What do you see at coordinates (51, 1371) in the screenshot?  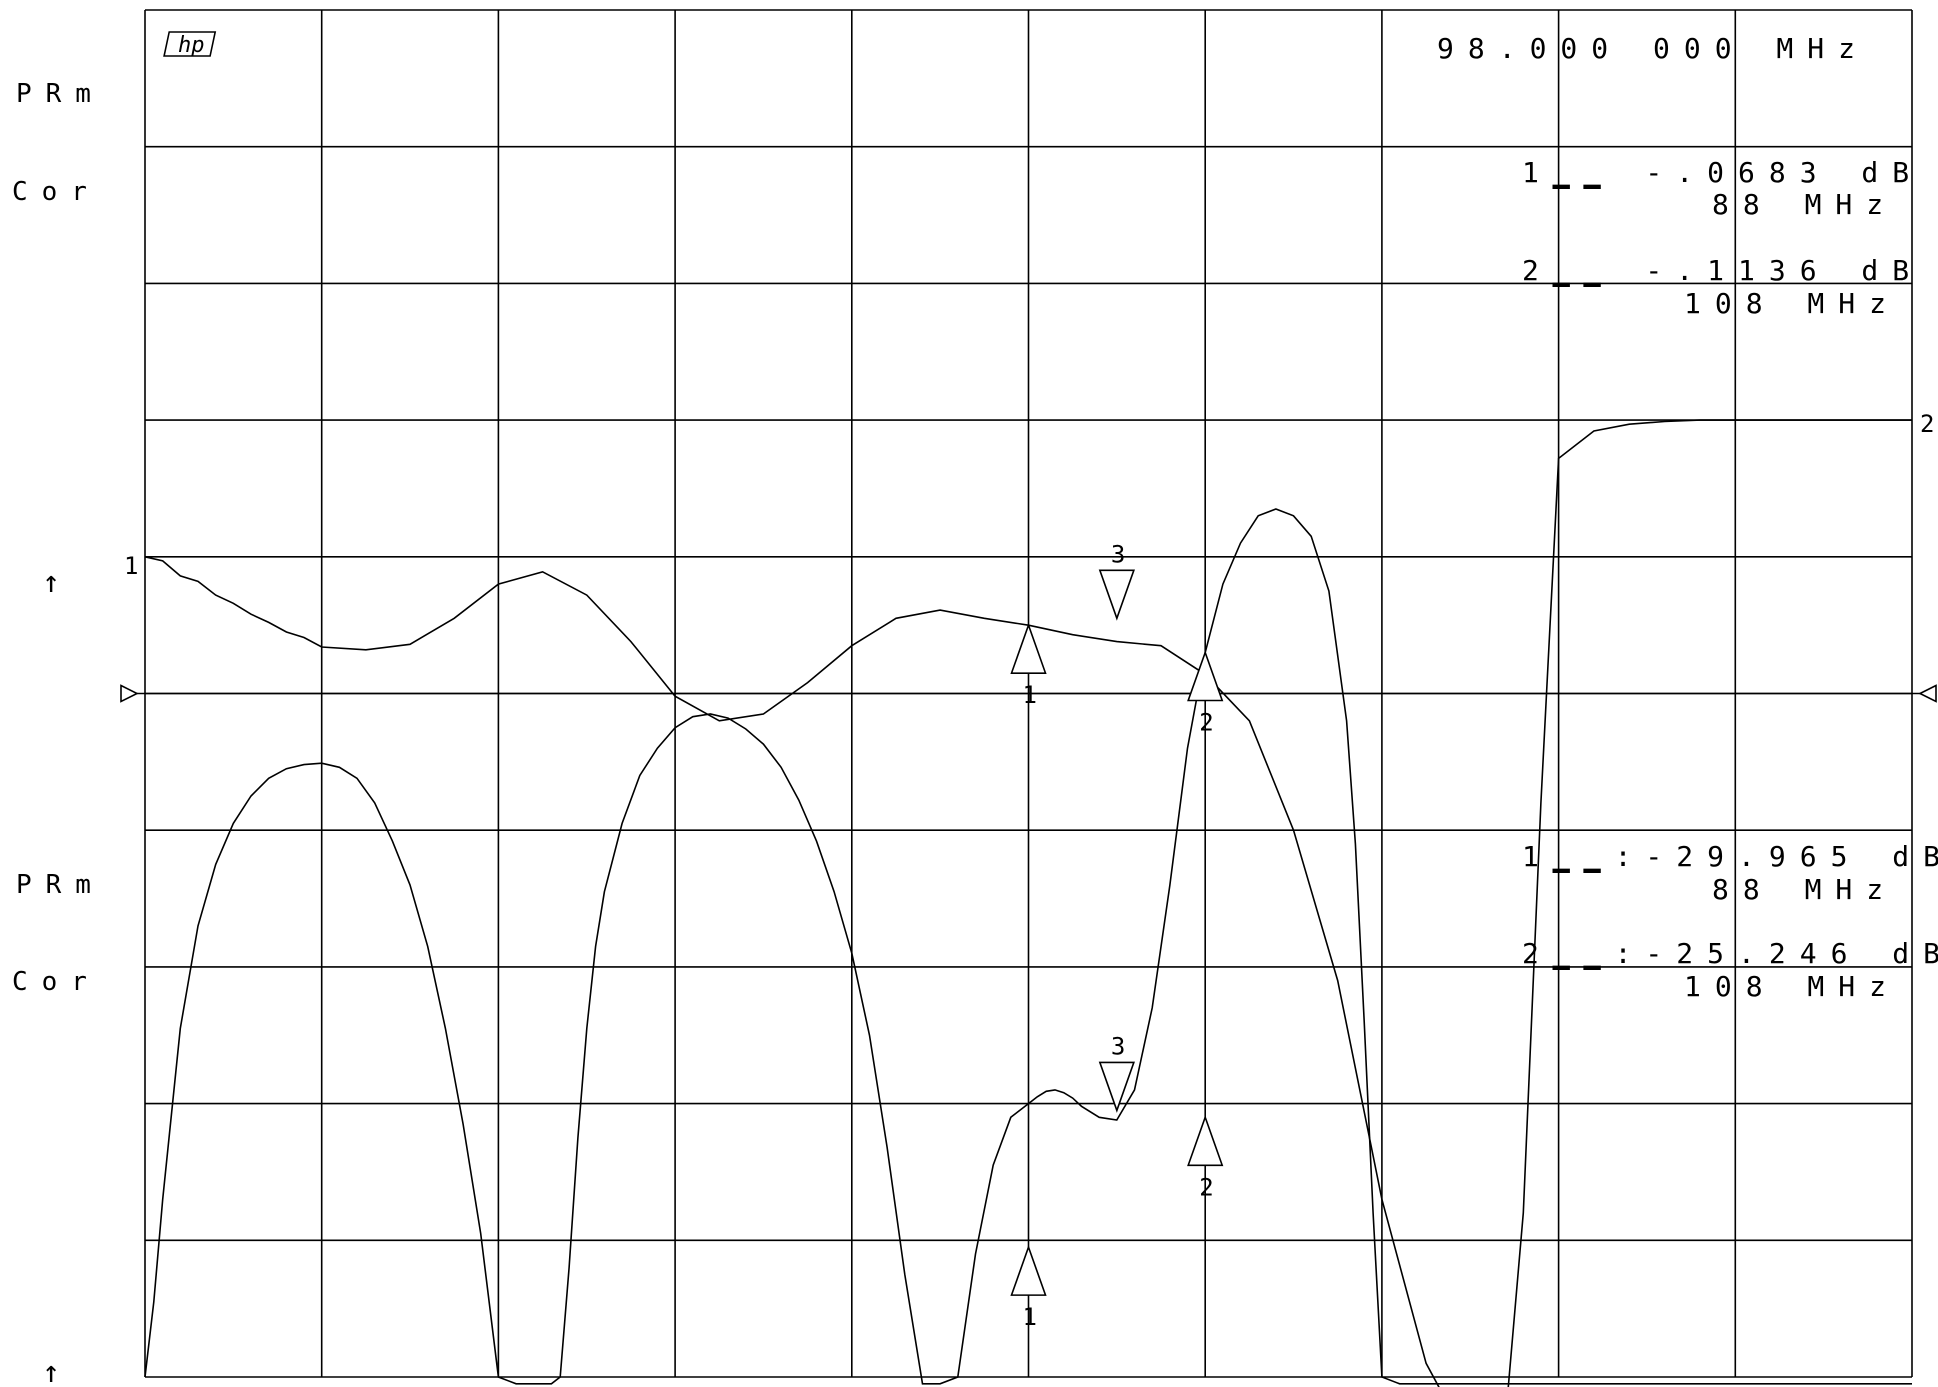 I see `lower-reference-arrow-icon: ↑` at bounding box center [51, 1371].